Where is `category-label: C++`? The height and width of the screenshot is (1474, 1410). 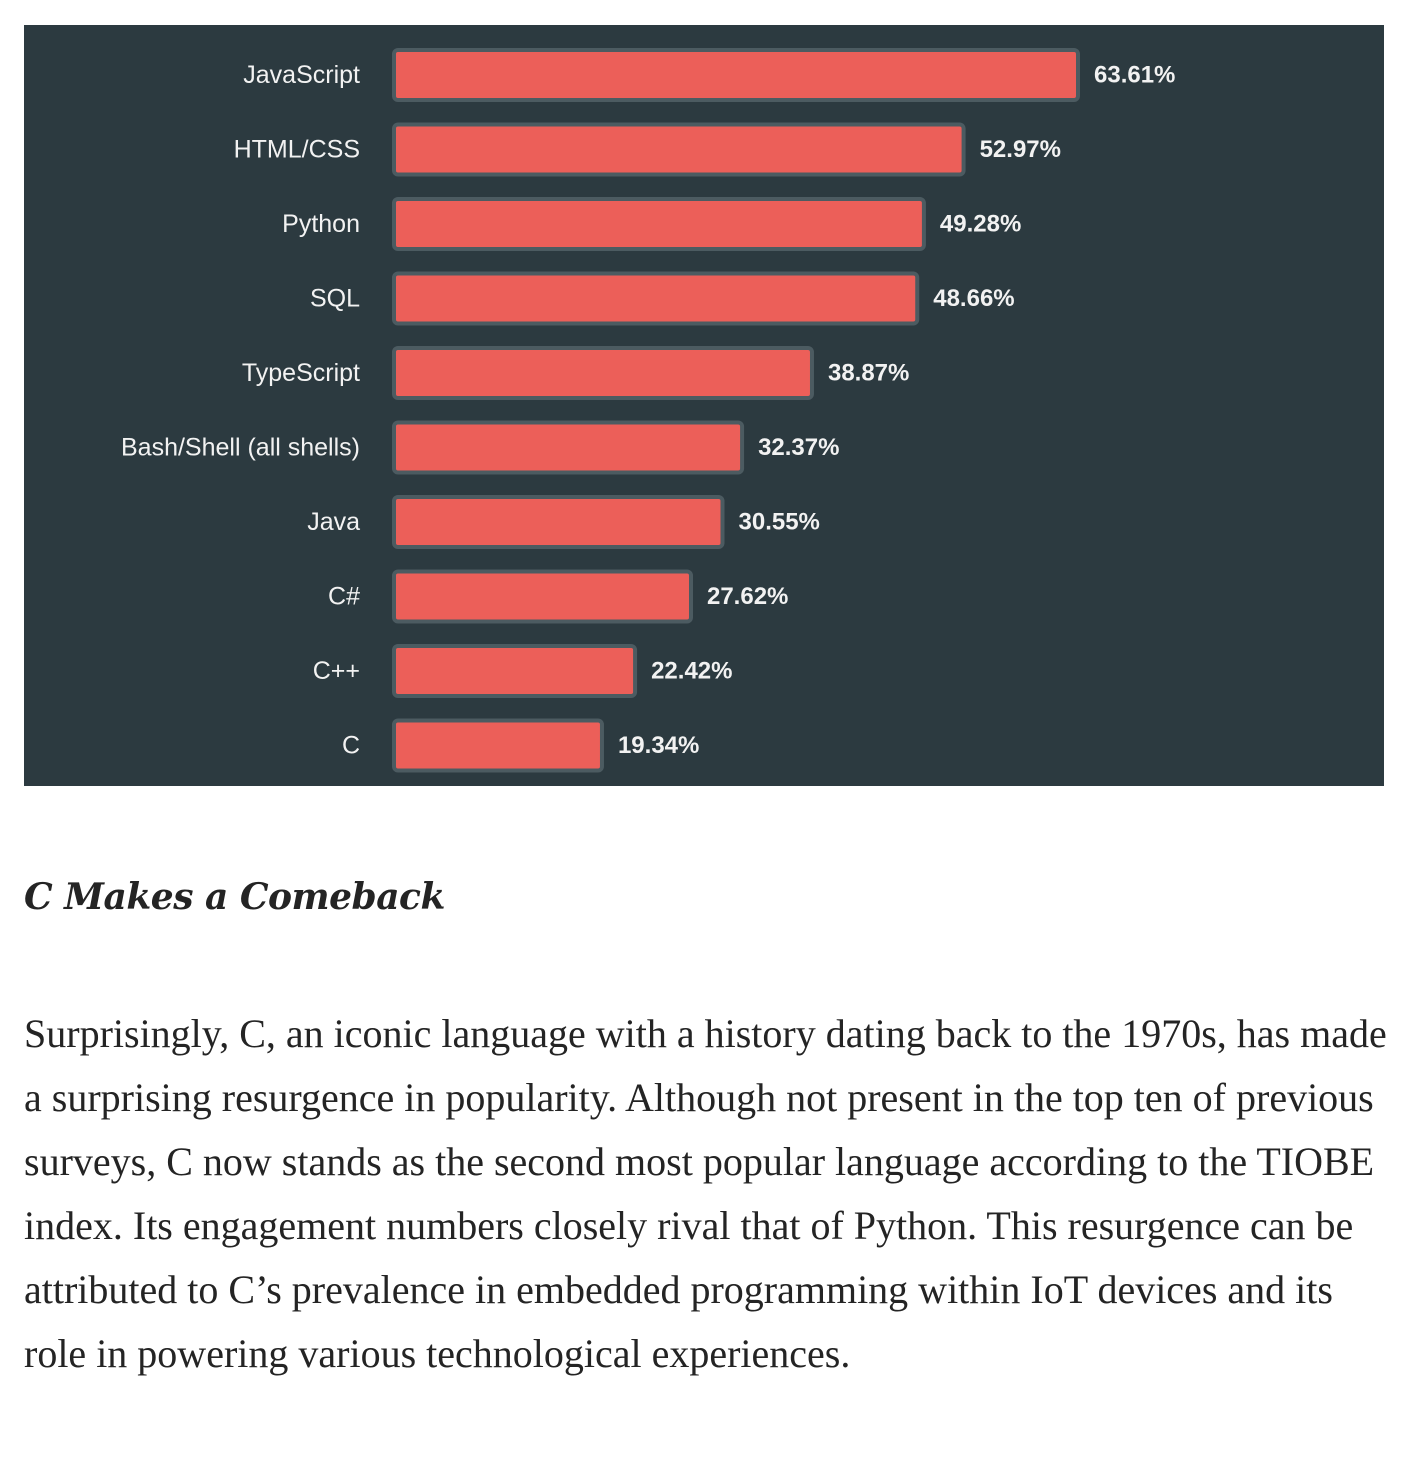 category-label: C++ is located at coordinates (336, 671).